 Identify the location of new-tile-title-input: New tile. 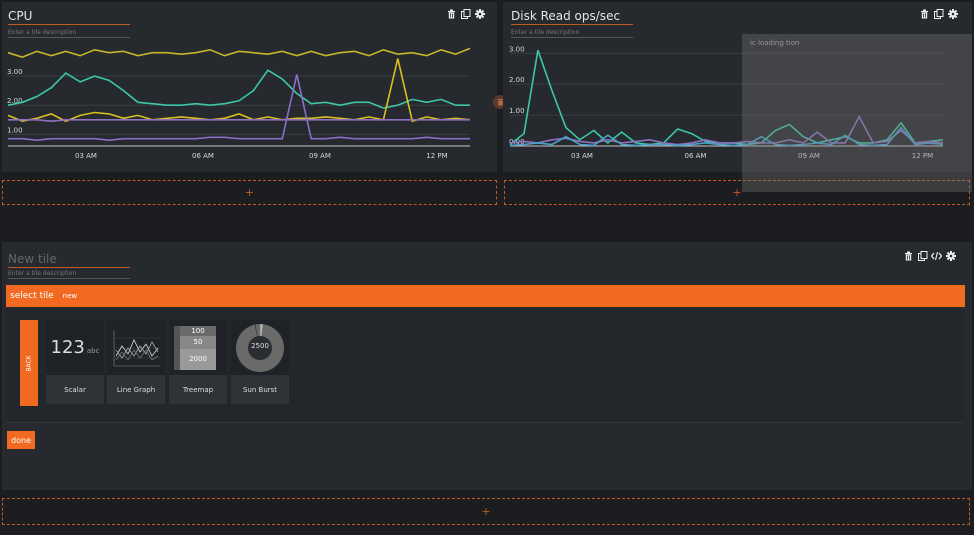
(32, 259).